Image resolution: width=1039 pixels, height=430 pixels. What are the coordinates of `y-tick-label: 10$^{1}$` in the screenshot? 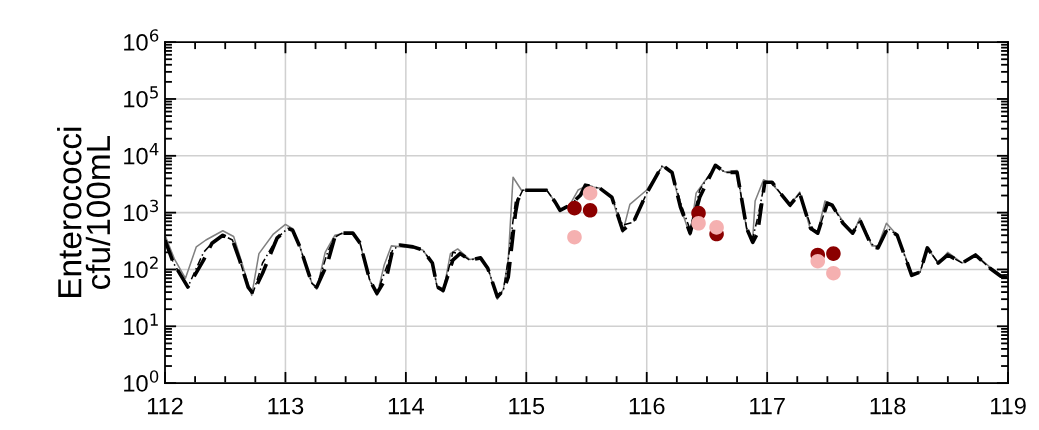 It's located at (141, 324).